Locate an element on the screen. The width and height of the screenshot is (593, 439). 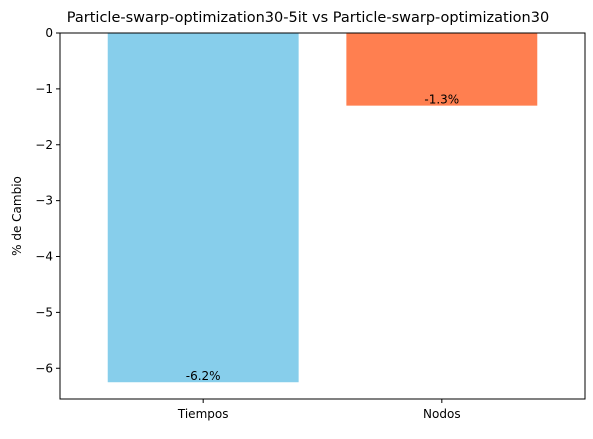
y-tick-label: −1 is located at coordinates (44, 89).